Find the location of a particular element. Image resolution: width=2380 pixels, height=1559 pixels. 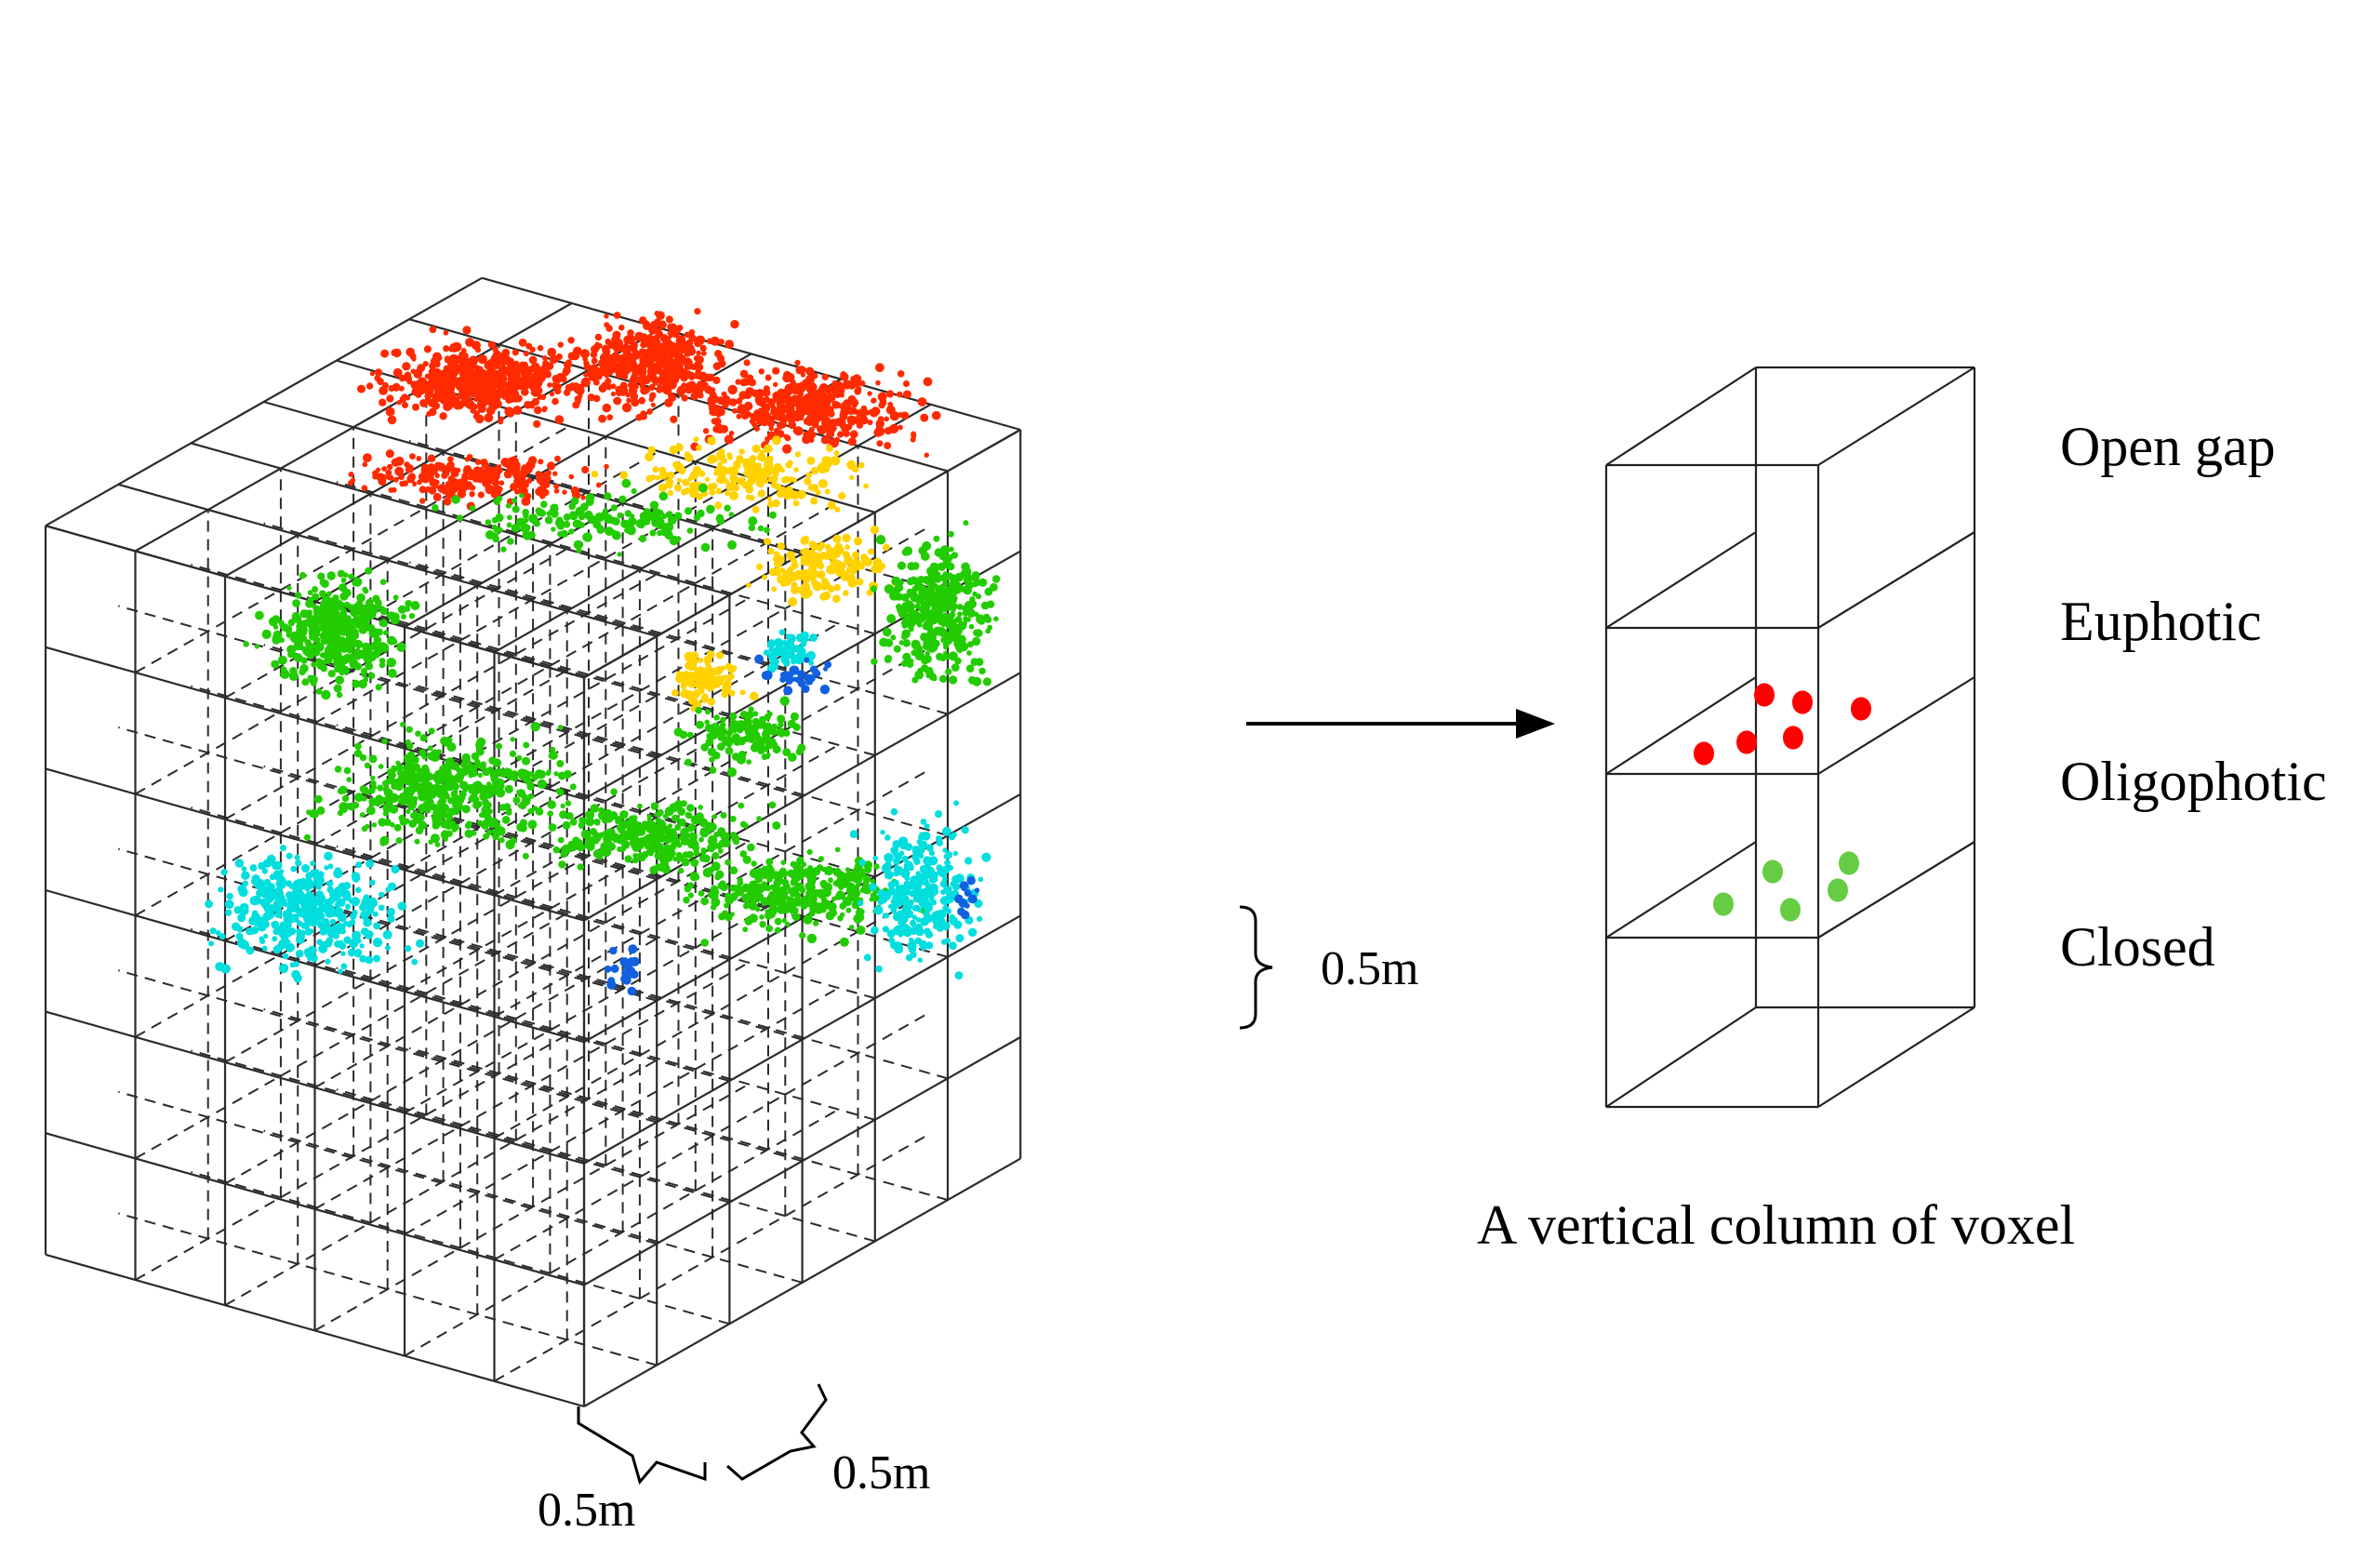

layer-label-open-gap: Open gap is located at coordinates (2168, 447).